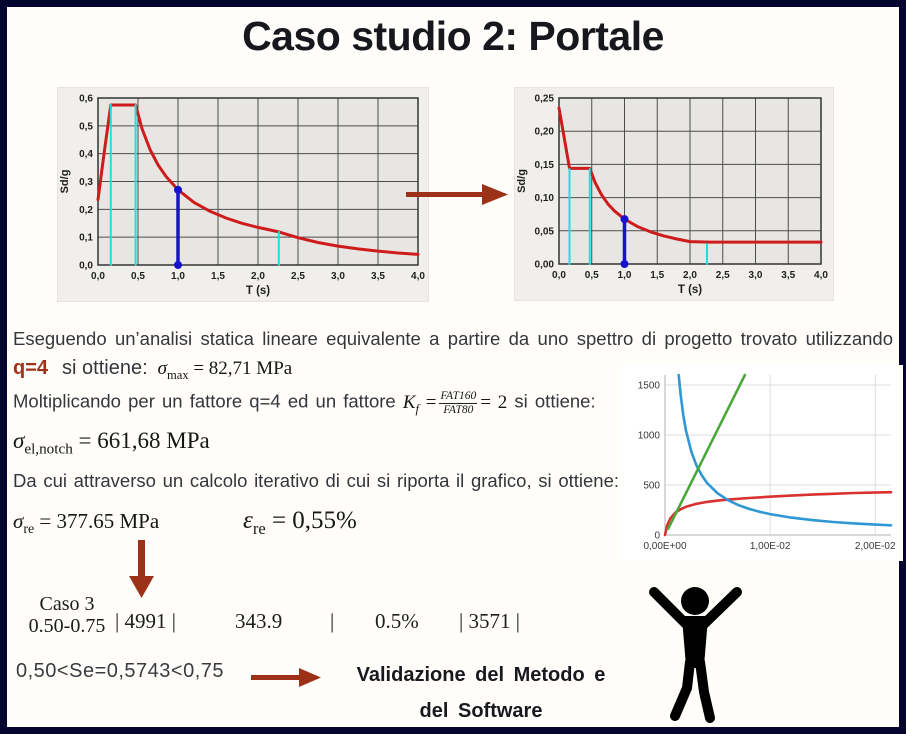 This screenshot has height=734, width=906. I want to click on svg-text: 0,10, so click(545, 198).